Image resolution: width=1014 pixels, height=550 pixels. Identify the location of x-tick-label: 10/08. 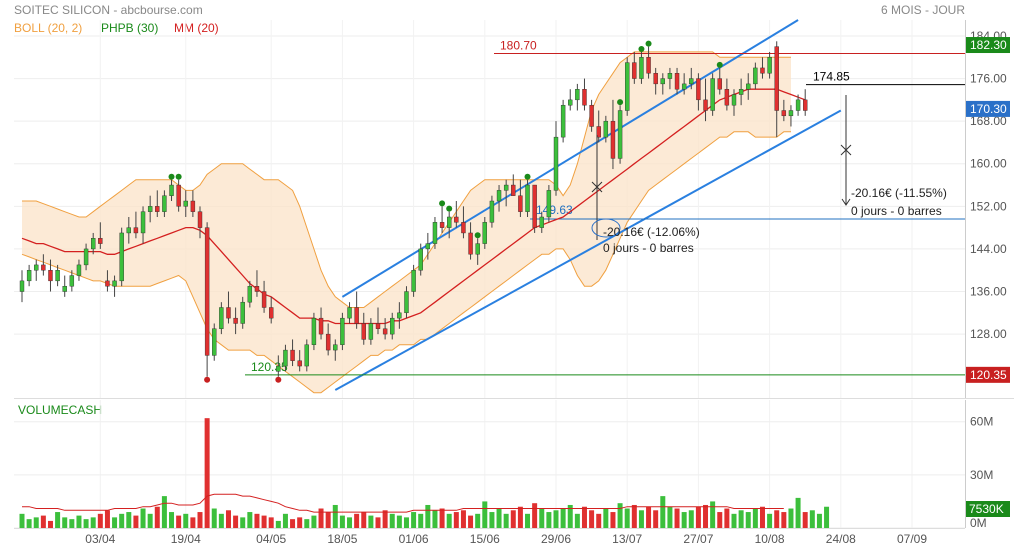
(770, 539).